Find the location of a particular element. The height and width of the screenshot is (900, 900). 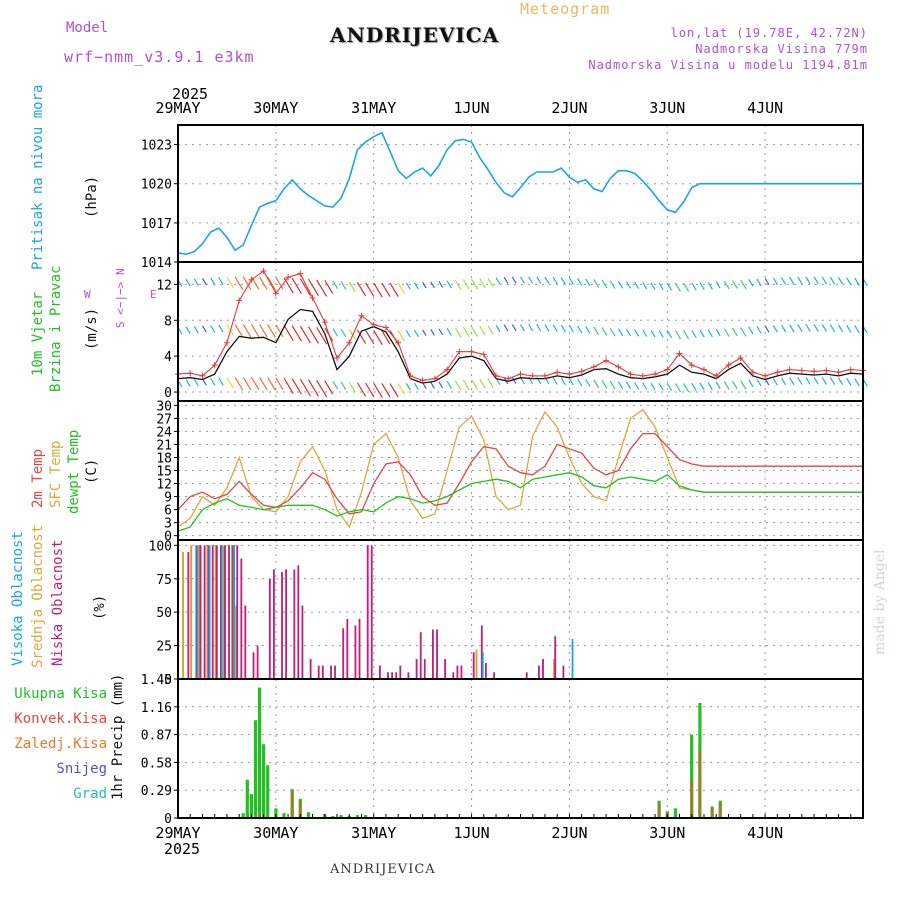

cloud-panel is located at coordinates (378, 612).